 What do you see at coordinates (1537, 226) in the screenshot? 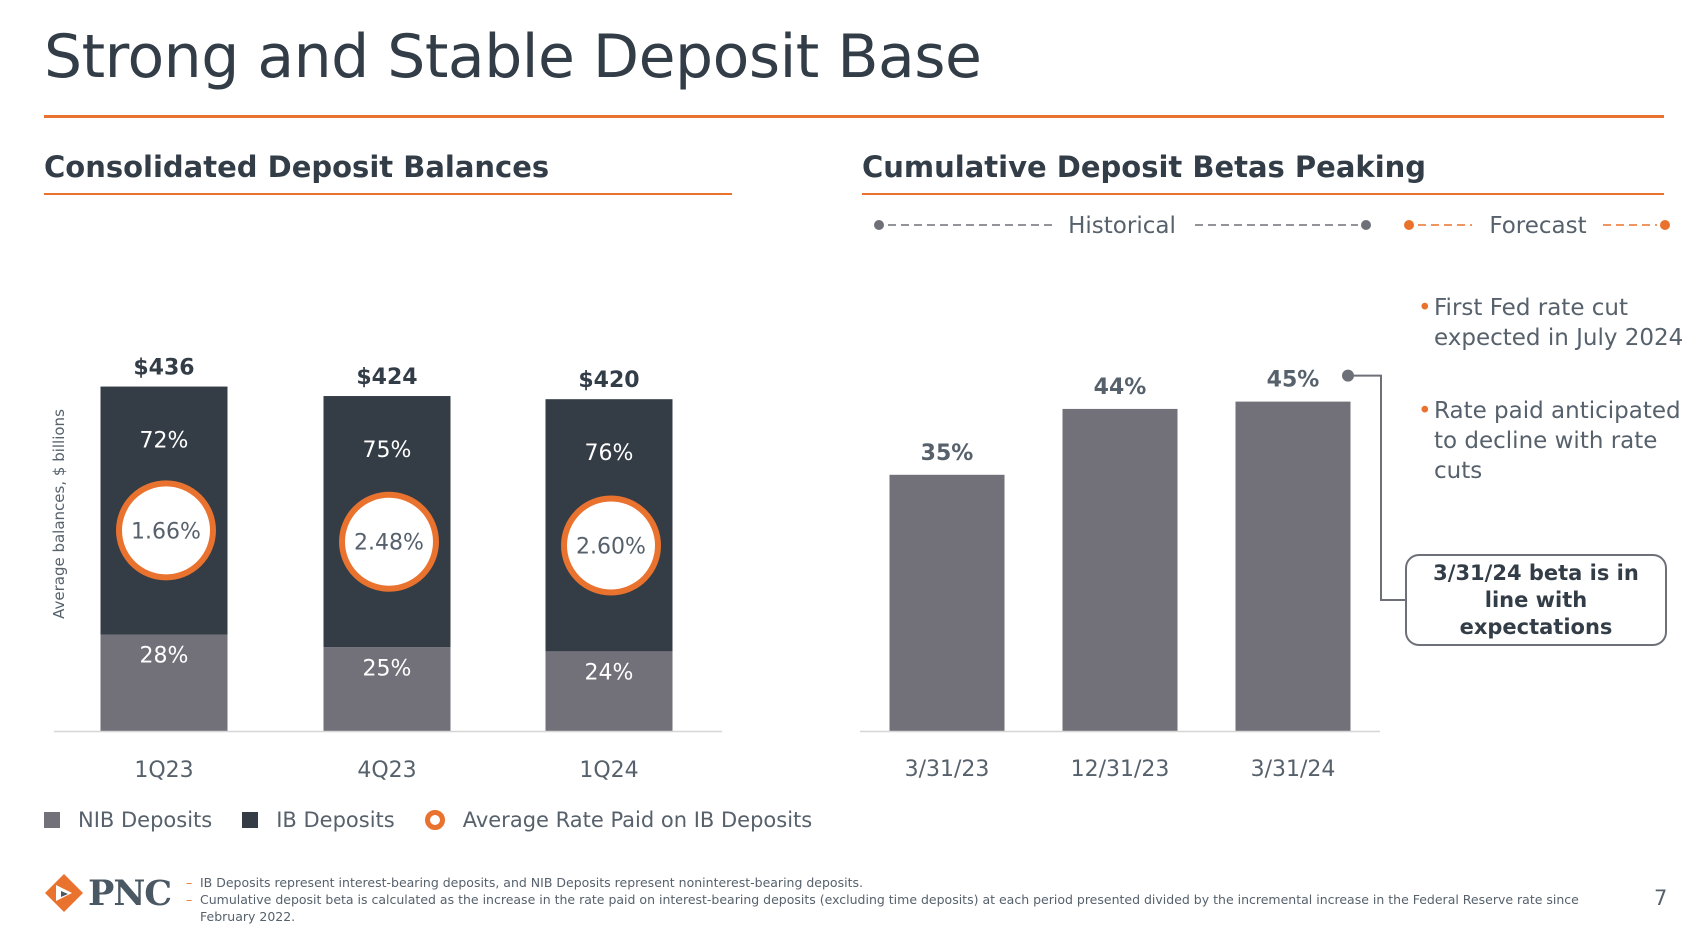
I see `forecast-label: Forecast` at bounding box center [1537, 226].